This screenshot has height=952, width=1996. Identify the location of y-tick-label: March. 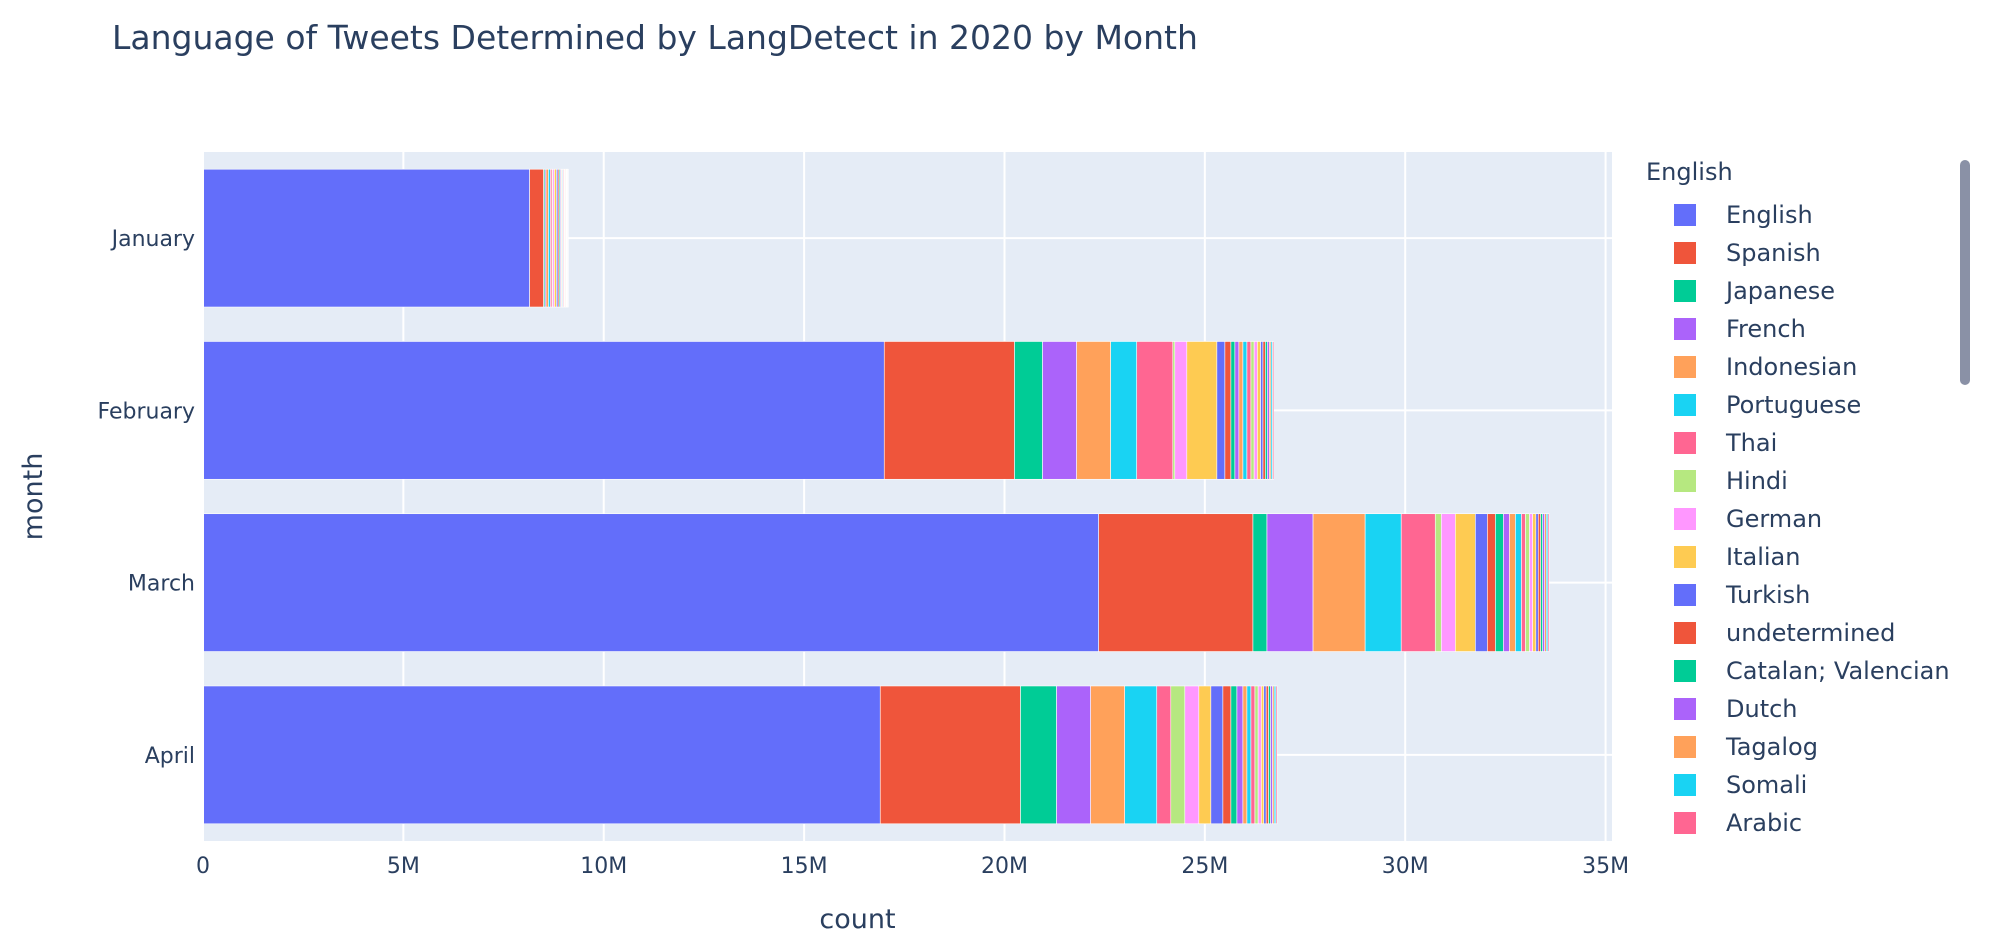
(161, 584).